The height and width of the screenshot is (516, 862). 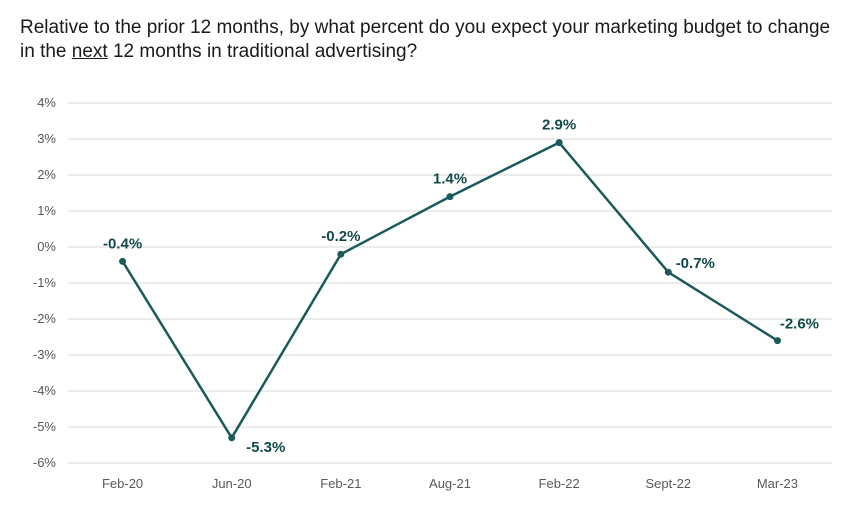 What do you see at coordinates (799, 324) in the screenshot?
I see `data-label: -2.6%` at bounding box center [799, 324].